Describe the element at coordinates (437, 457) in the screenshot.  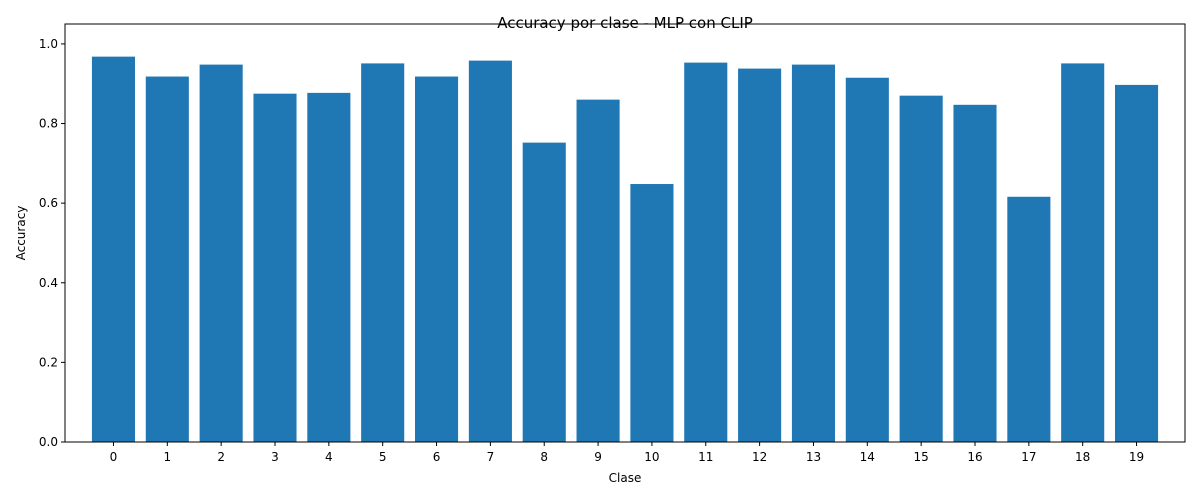
I see `x-tick-label: 6` at that location.